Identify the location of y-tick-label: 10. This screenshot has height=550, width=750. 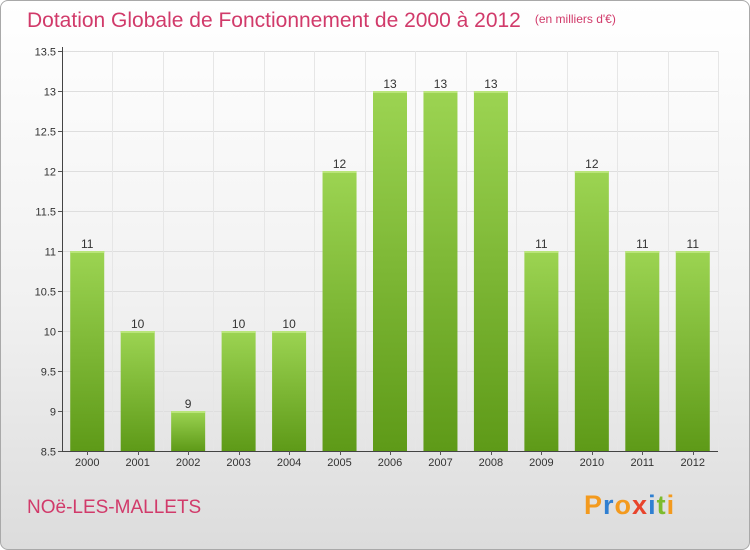
(50, 333).